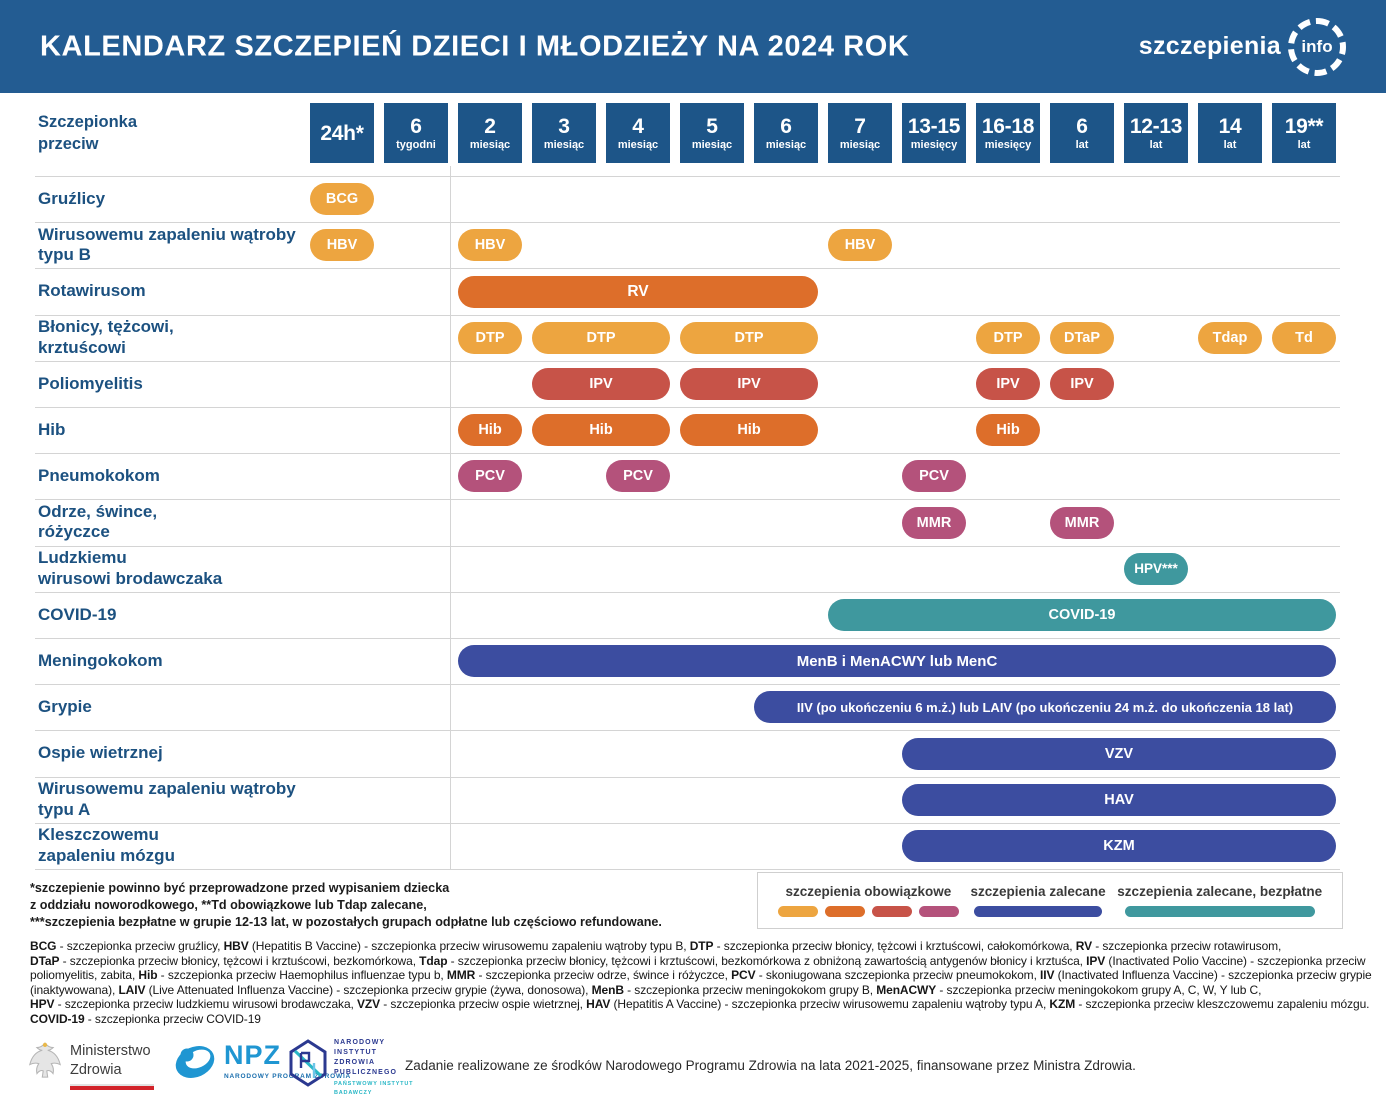 The height and width of the screenshot is (1102, 1386). Describe the element at coordinates (100, 753) in the screenshot. I see `row-label: Ospie wietrznej` at that location.